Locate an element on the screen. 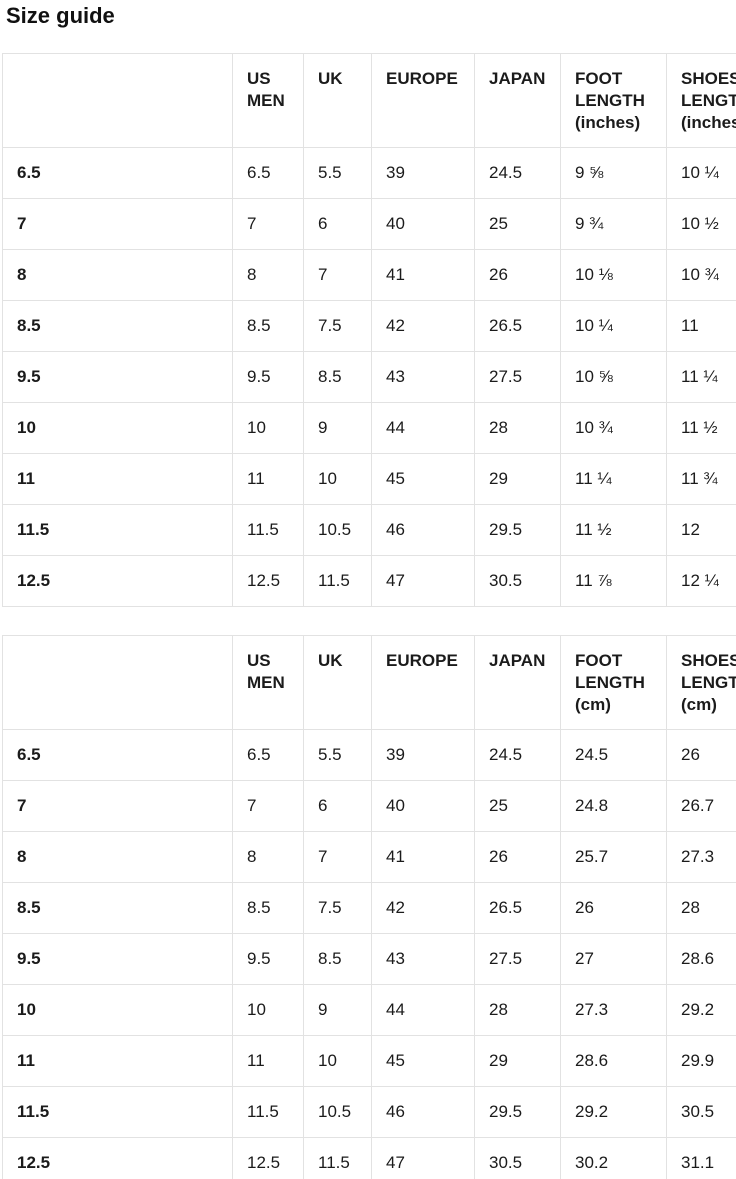 This screenshot has height=1179, width=736. cell: 25 is located at coordinates (517, 806).